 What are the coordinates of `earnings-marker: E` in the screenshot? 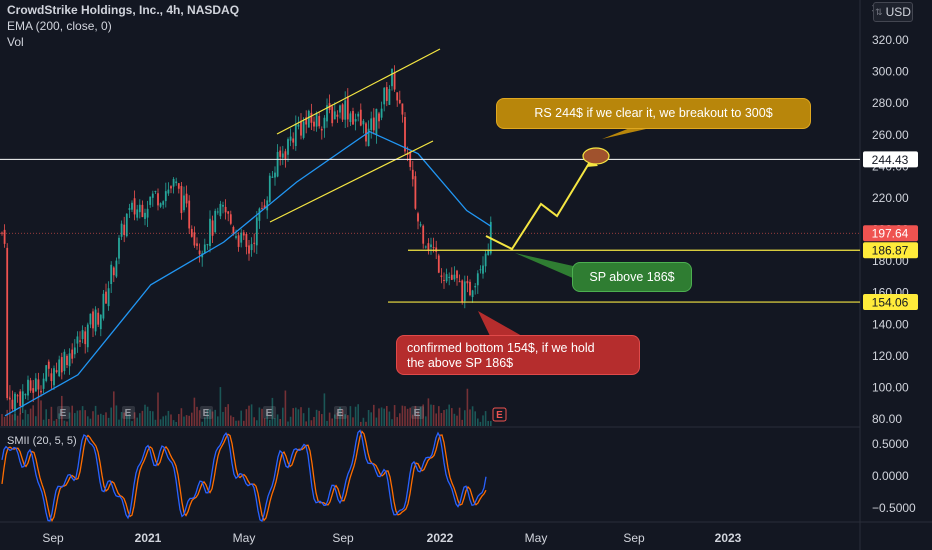 It's located at (417, 413).